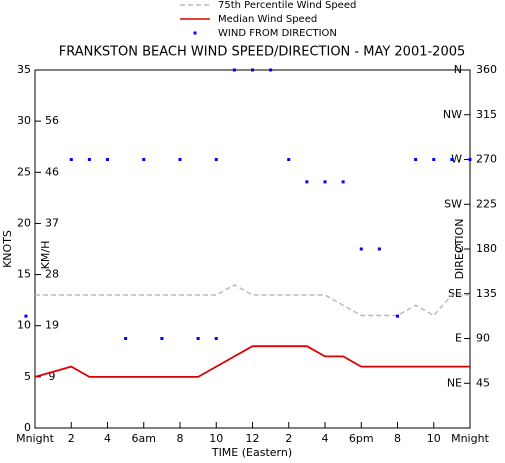 This screenshot has height=463, width=505. Describe the element at coordinates (456, 159) in the screenshot. I see `y2-tick-name: W` at that location.